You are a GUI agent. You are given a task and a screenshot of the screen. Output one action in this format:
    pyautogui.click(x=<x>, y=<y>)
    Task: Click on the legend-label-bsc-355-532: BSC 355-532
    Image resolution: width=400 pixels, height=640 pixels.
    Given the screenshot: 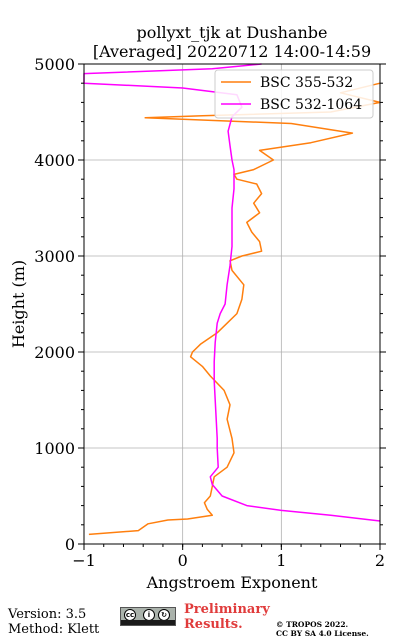 What is the action you would take?
    pyautogui.click(x=306, y=83)
    